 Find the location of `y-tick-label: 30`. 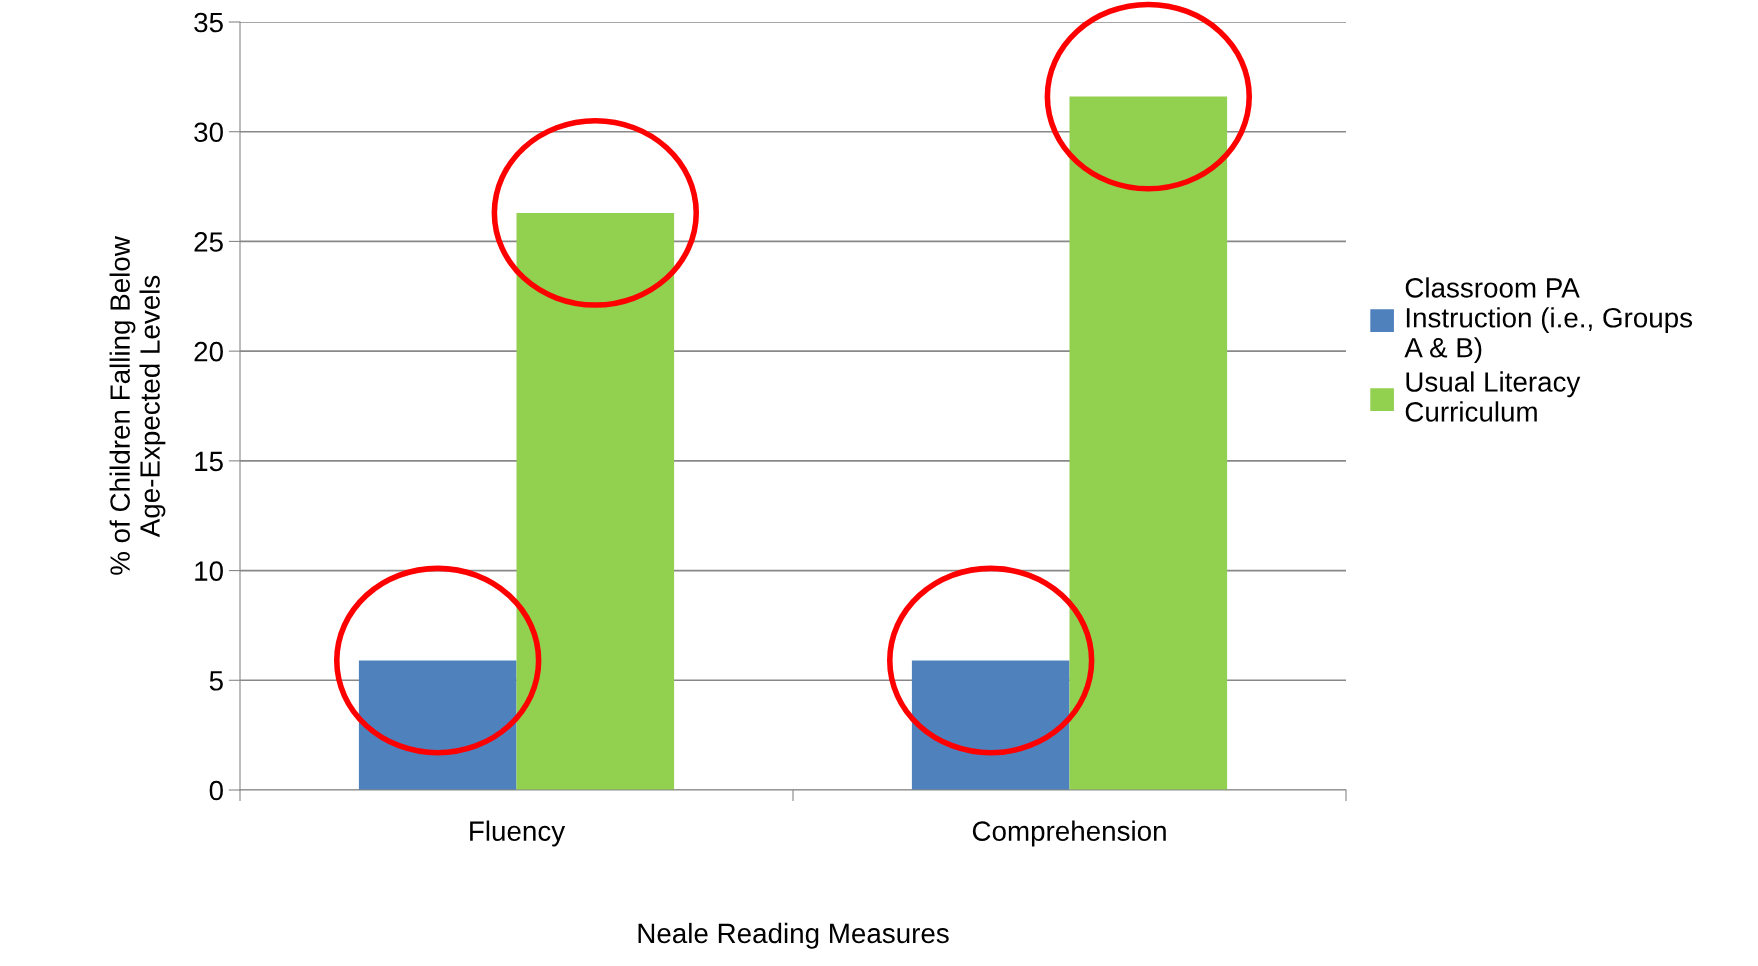

y-tick-label: 30 is located at coordinates (208, 132).